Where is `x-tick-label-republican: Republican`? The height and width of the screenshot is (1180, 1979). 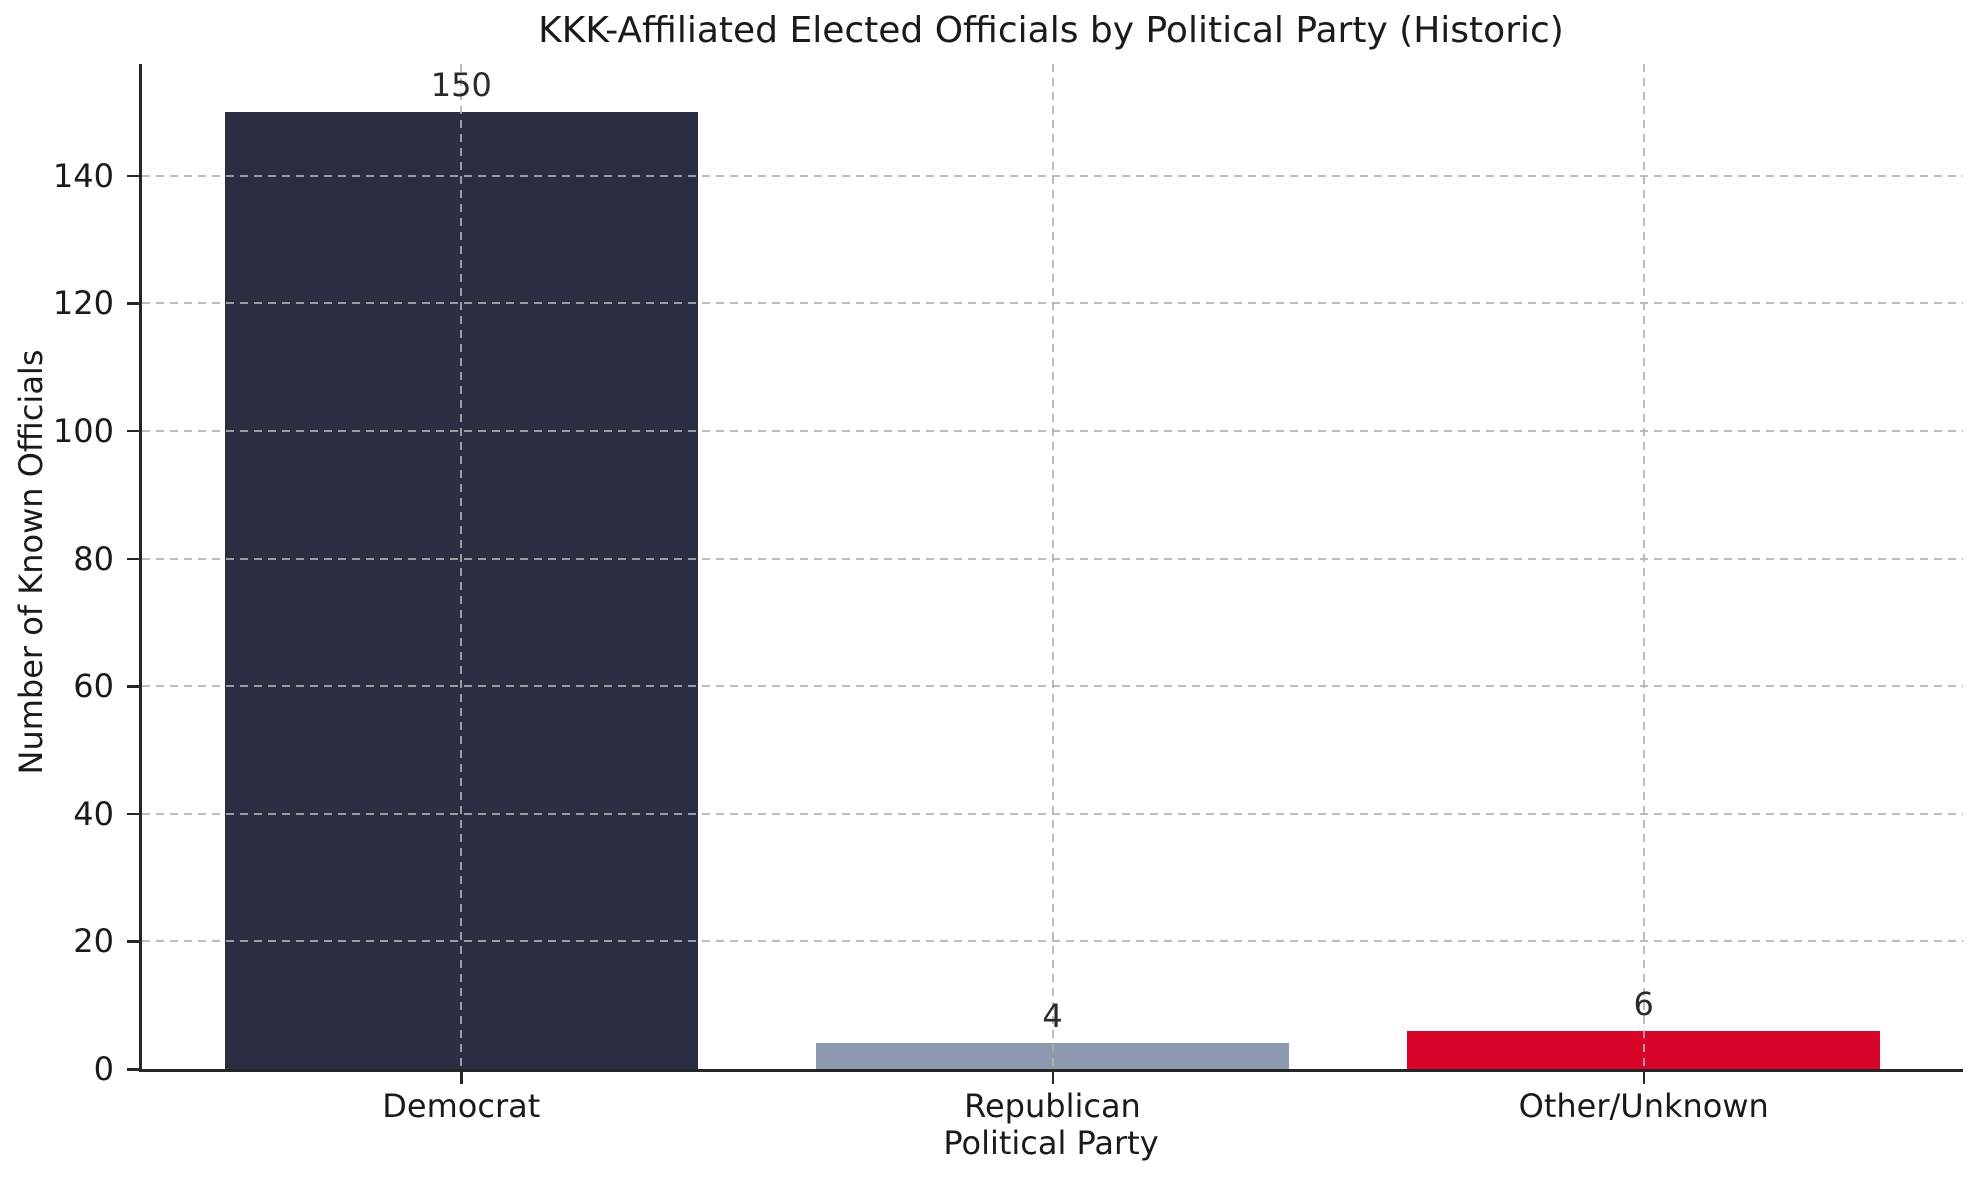 x-tick-label-republican: Republican is located at coordinates (1052, 1106).